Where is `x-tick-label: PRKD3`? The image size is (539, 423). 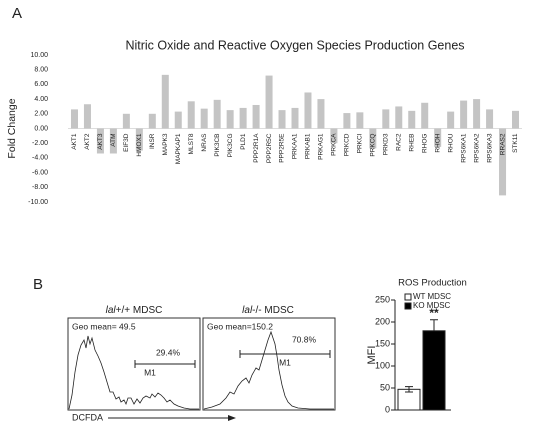
x-tick-label: PRKD3 is located at coordinates (386, 144).